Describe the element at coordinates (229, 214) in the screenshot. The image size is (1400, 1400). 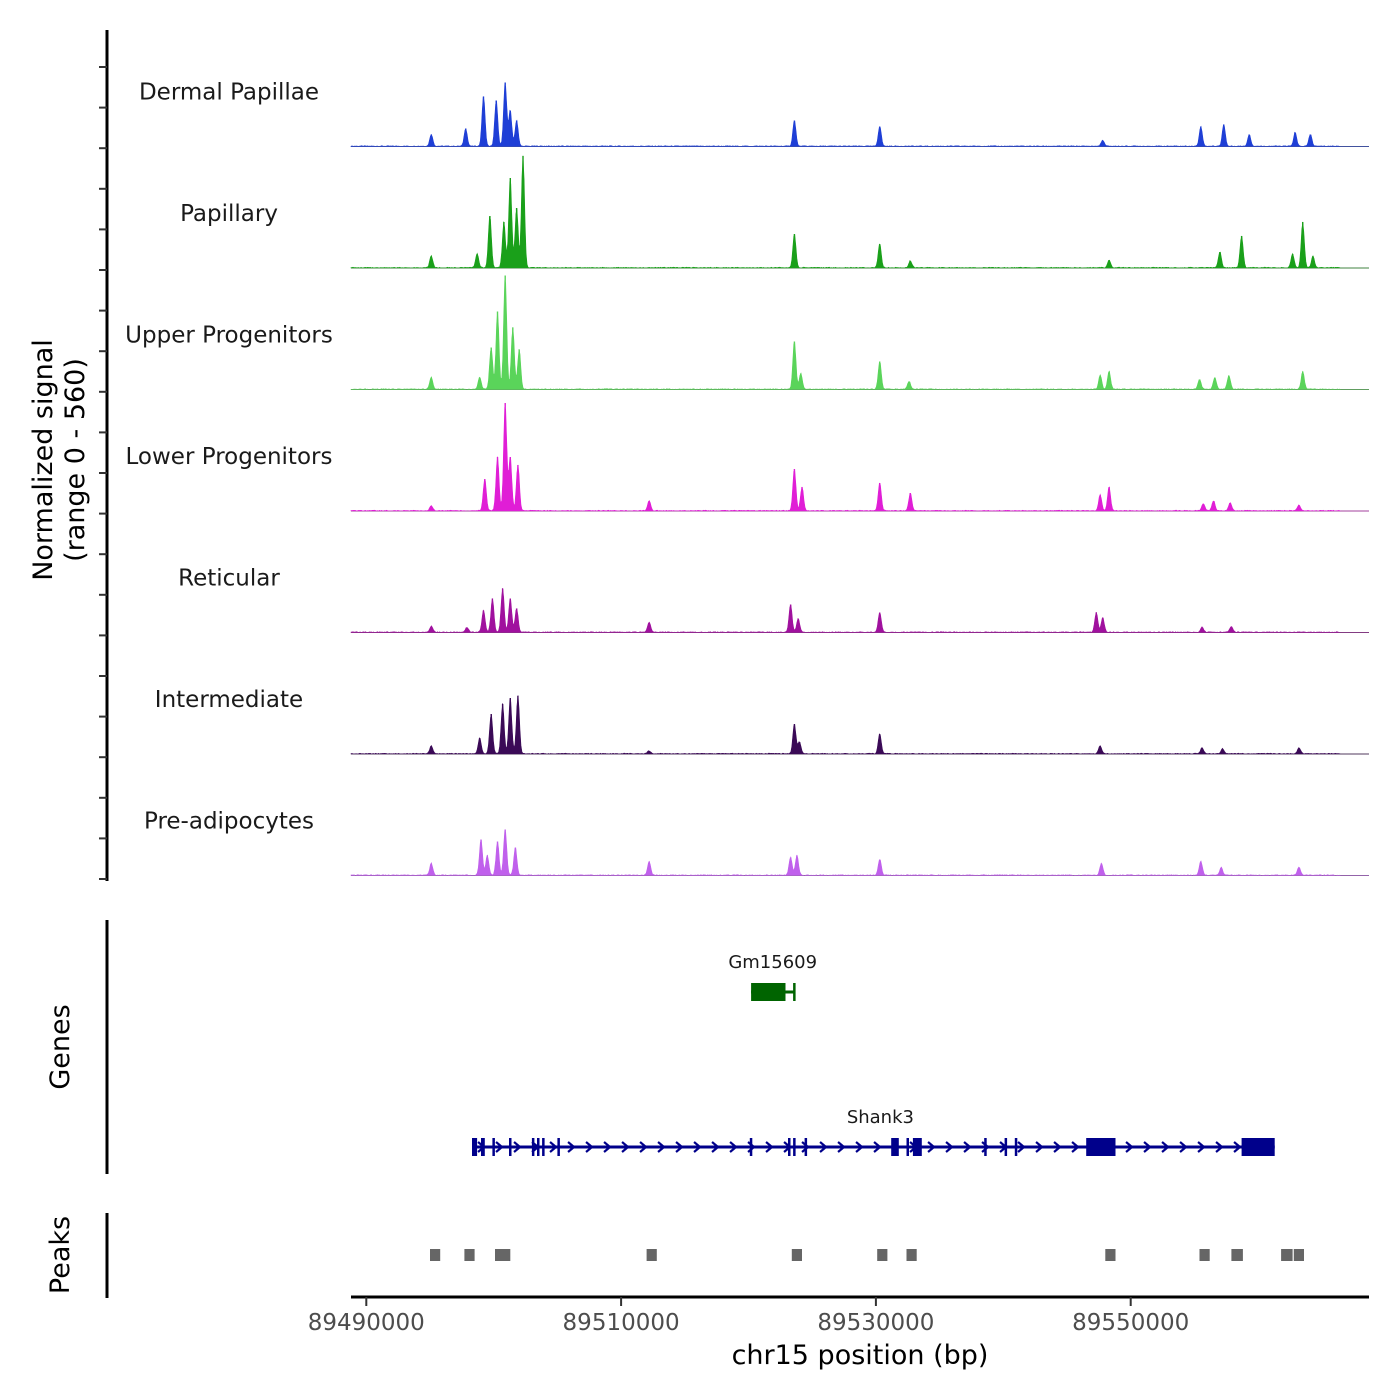
I see `track-label: Papillary` at that location.